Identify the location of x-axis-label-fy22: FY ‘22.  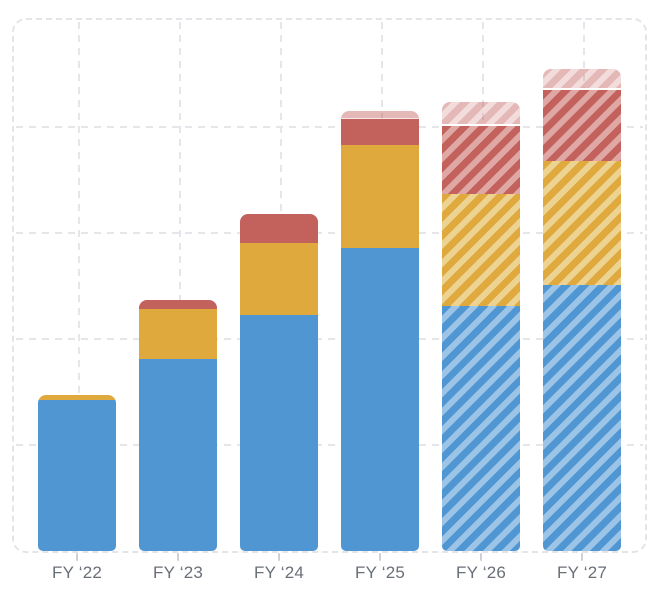
(77, 572).